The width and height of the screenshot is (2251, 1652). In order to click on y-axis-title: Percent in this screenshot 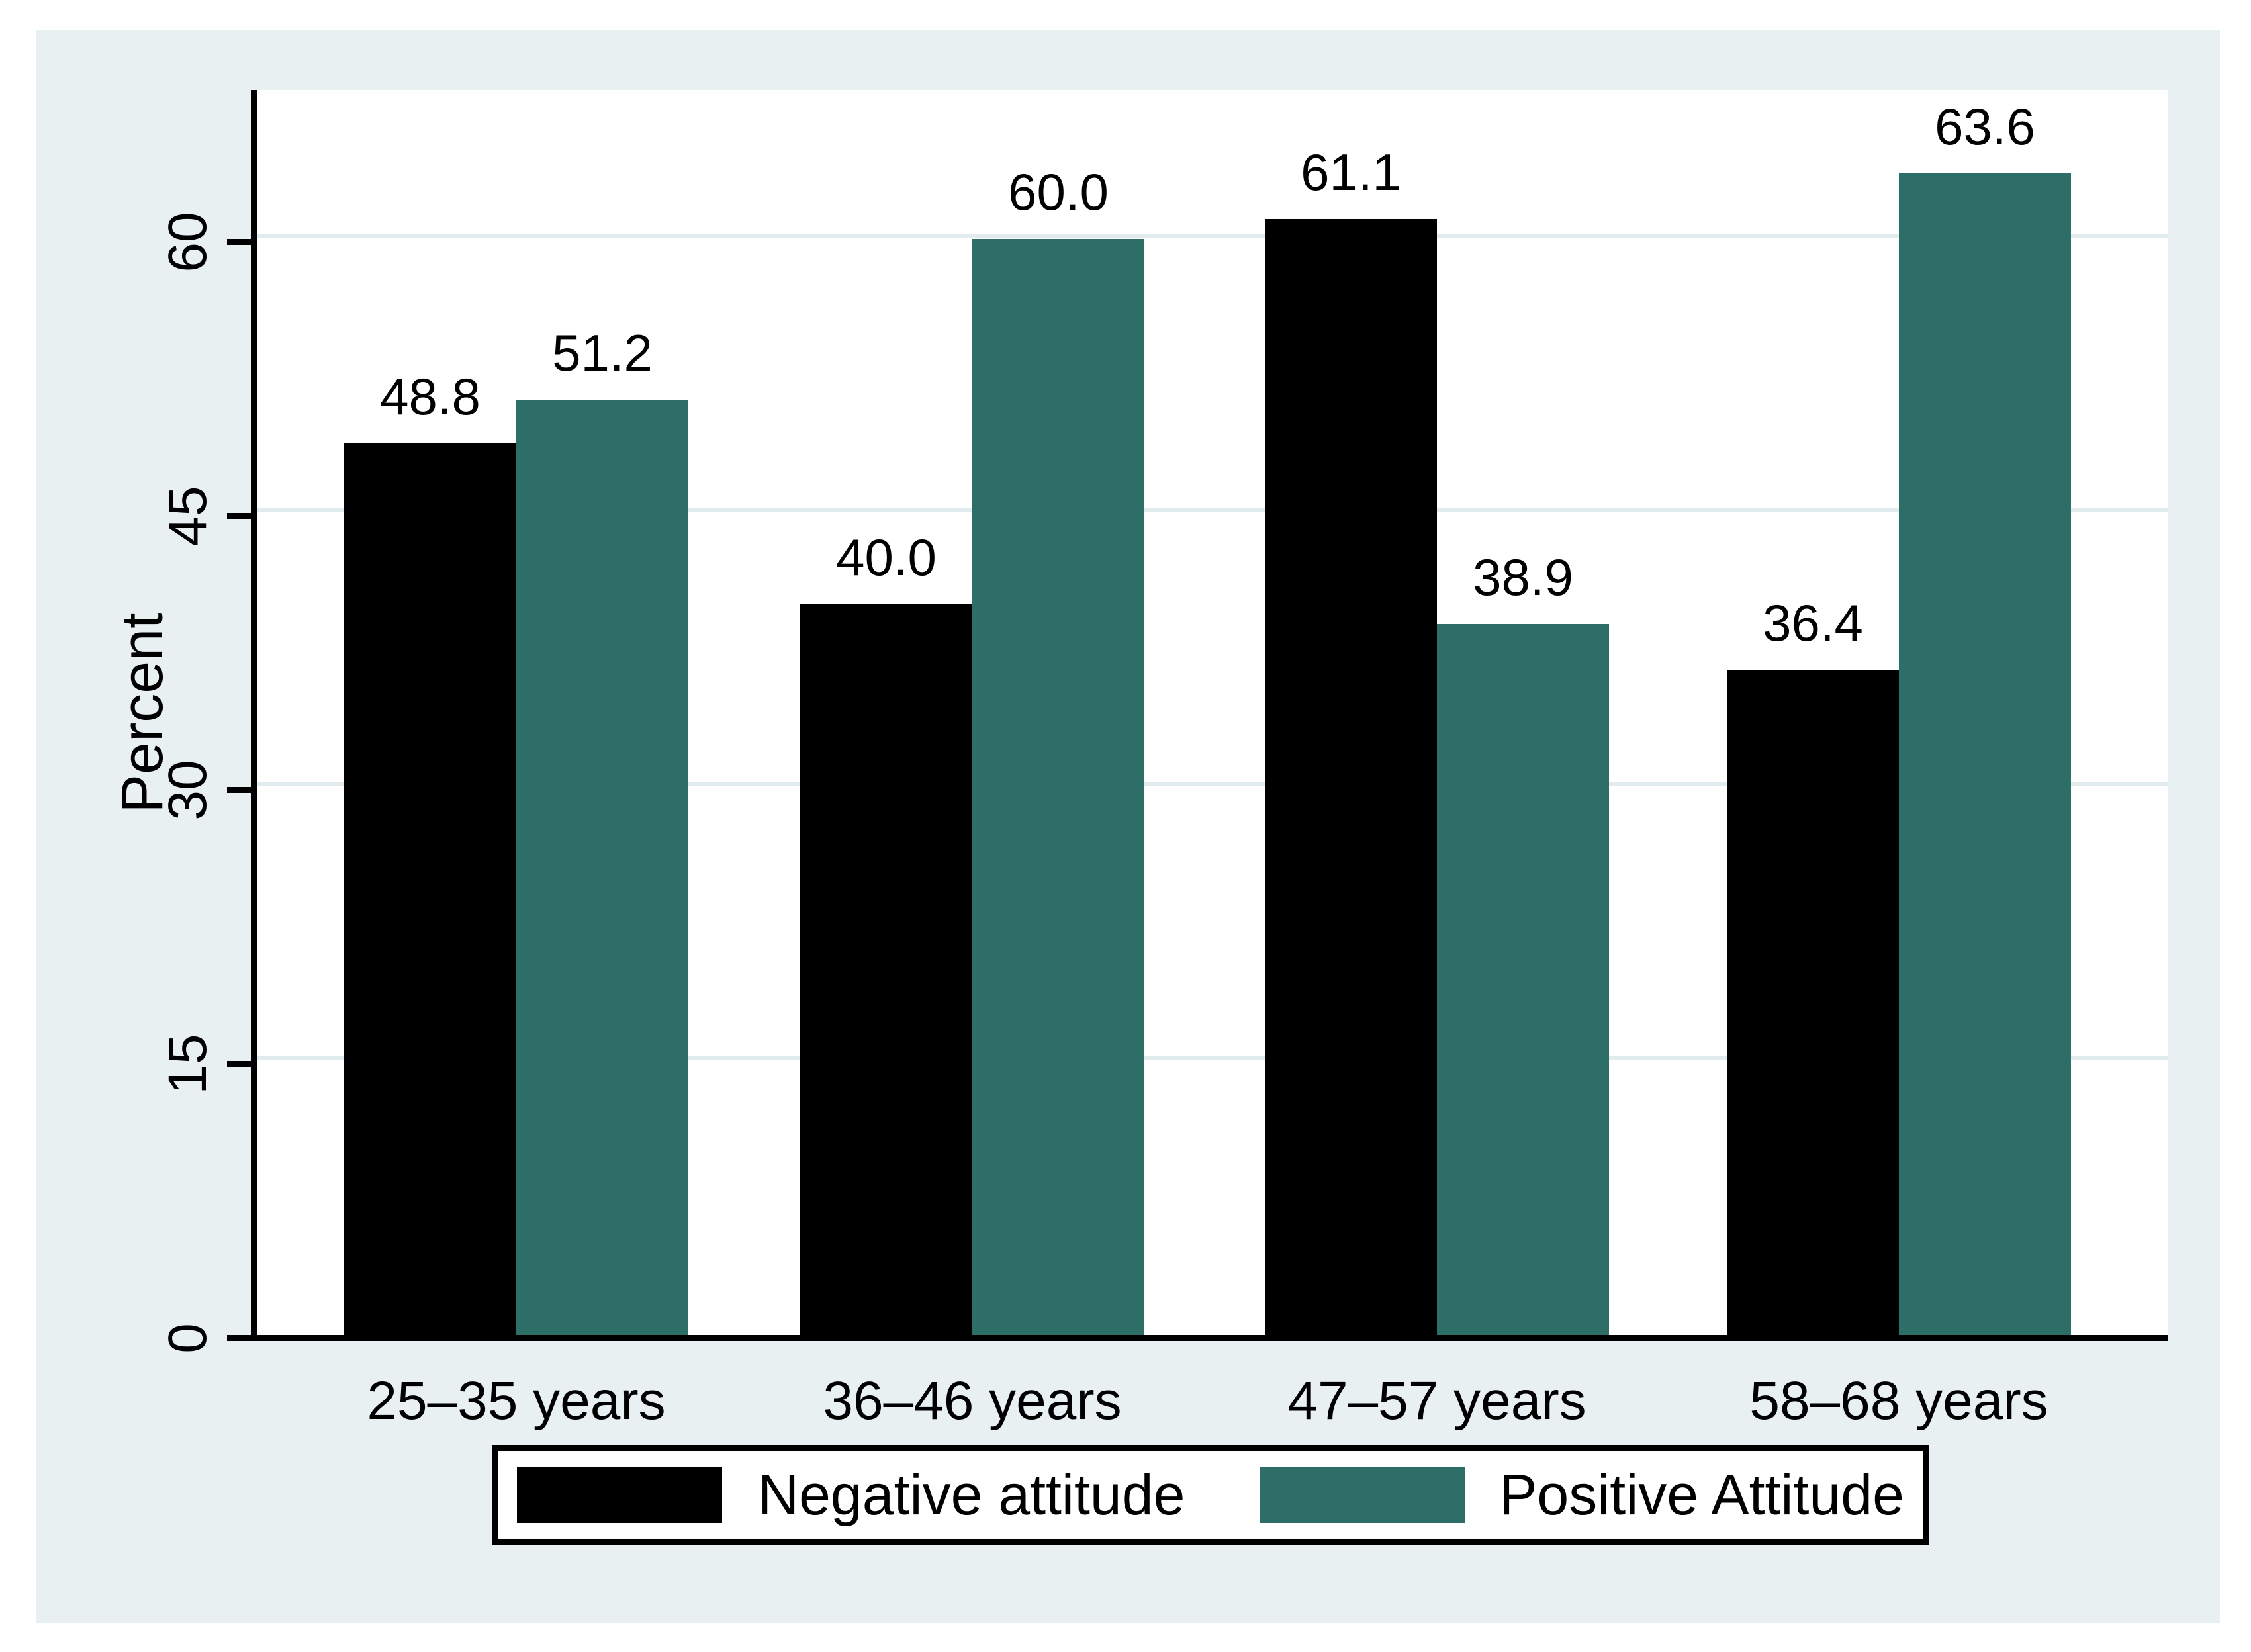, I will do `click(142, 712)`.